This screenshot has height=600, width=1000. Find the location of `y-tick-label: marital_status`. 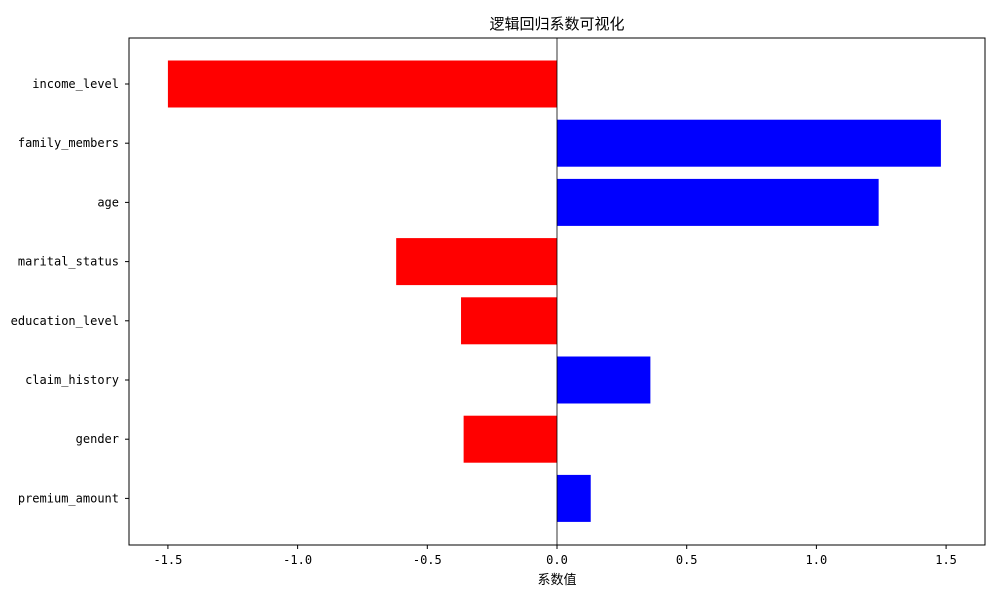

y-tick-label: marital_status is located at coordinates (68, 262).